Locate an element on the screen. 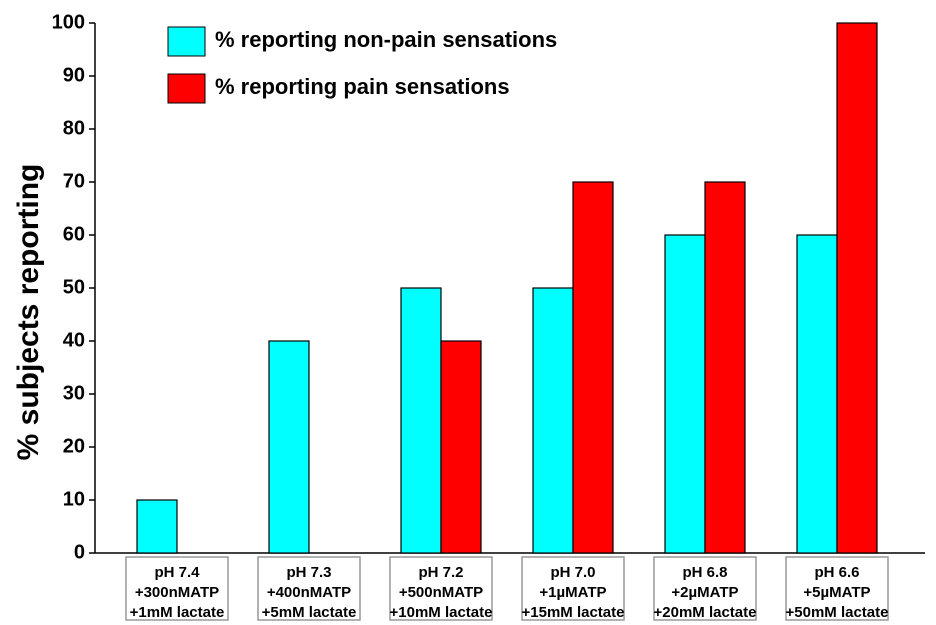  y-tick-label: 0 is located at coordinates (79, 552).